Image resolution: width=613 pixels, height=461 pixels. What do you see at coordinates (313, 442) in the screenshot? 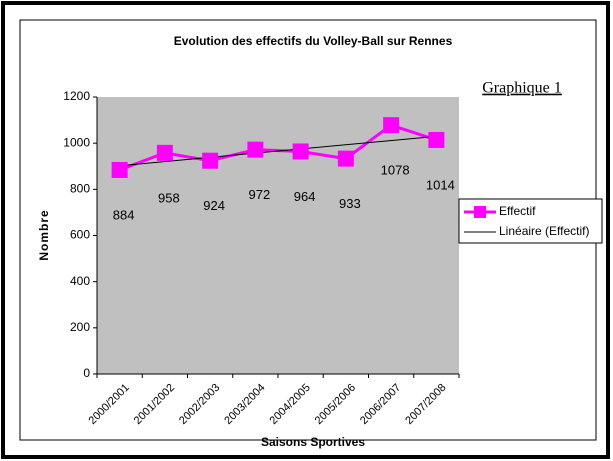
I see `x-axis-title: Saisons Sportives` at bounding box center [313, 442].